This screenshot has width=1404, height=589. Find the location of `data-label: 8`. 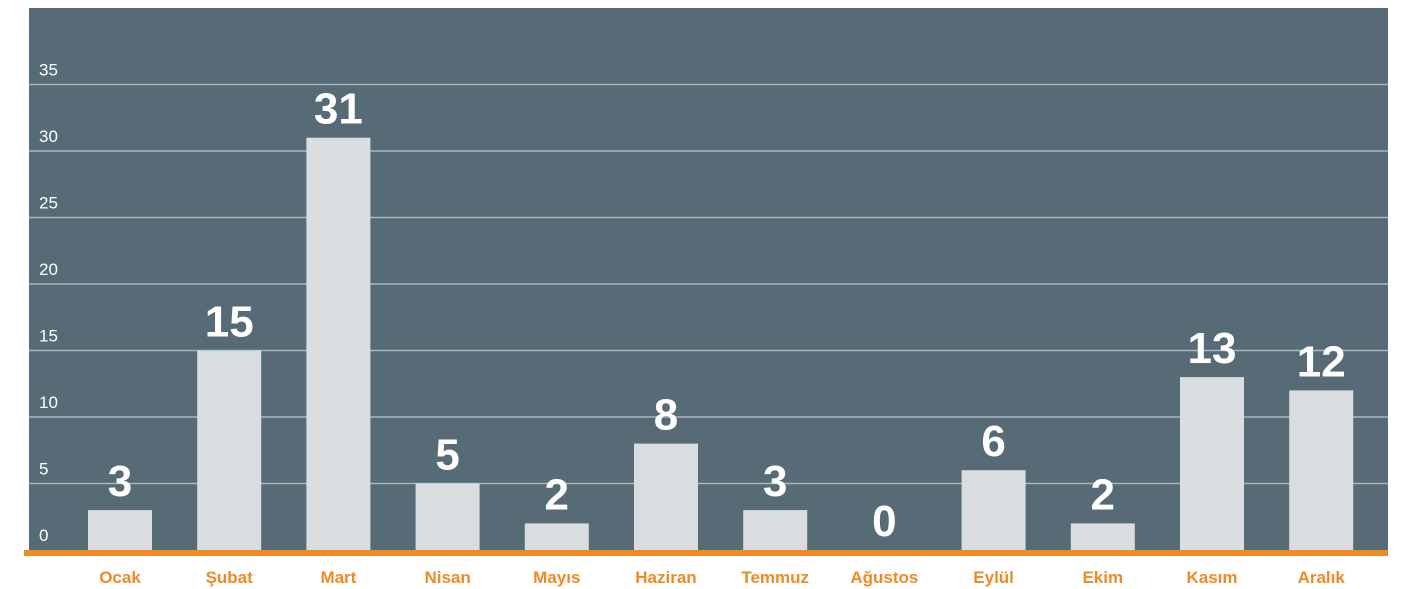

data-label: 8 is located at coordinates (666, 415).